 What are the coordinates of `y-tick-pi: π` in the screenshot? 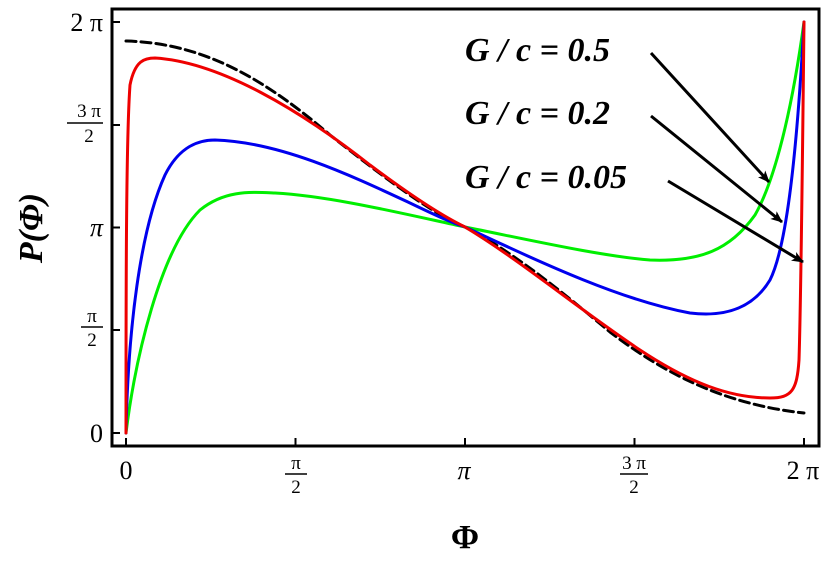 It's located at (97, 227).